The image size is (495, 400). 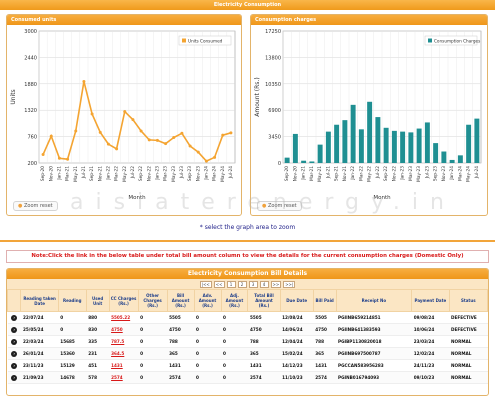 What do you see at coordinates (32, 138) in the screenshot?
I see `y-tick-label: 760` at bounding box center [32, 138].